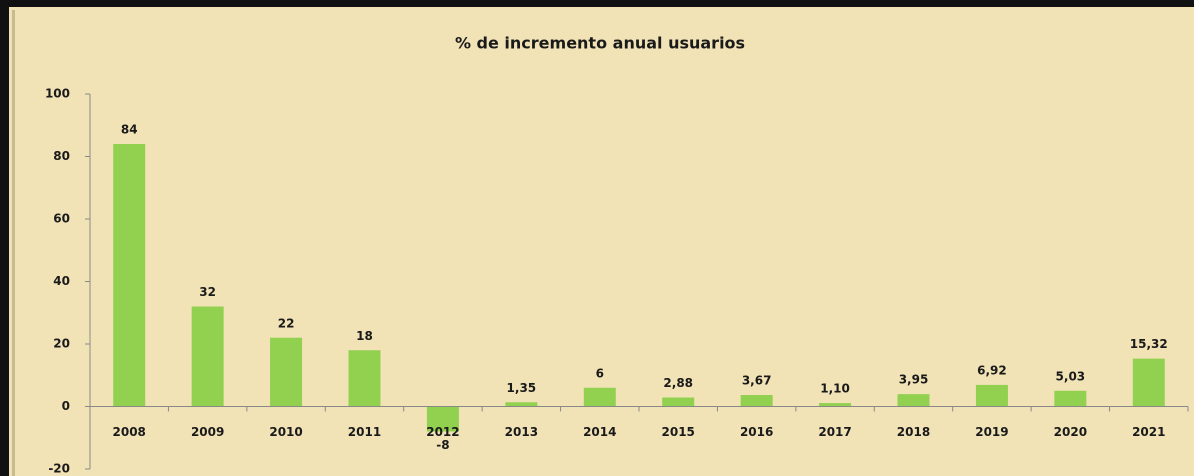 The image size is (1194, 476). What do you see at coordinates (207, 292) in the screenshot?
I see `data-label: 32` at bounding box center [207, 292].